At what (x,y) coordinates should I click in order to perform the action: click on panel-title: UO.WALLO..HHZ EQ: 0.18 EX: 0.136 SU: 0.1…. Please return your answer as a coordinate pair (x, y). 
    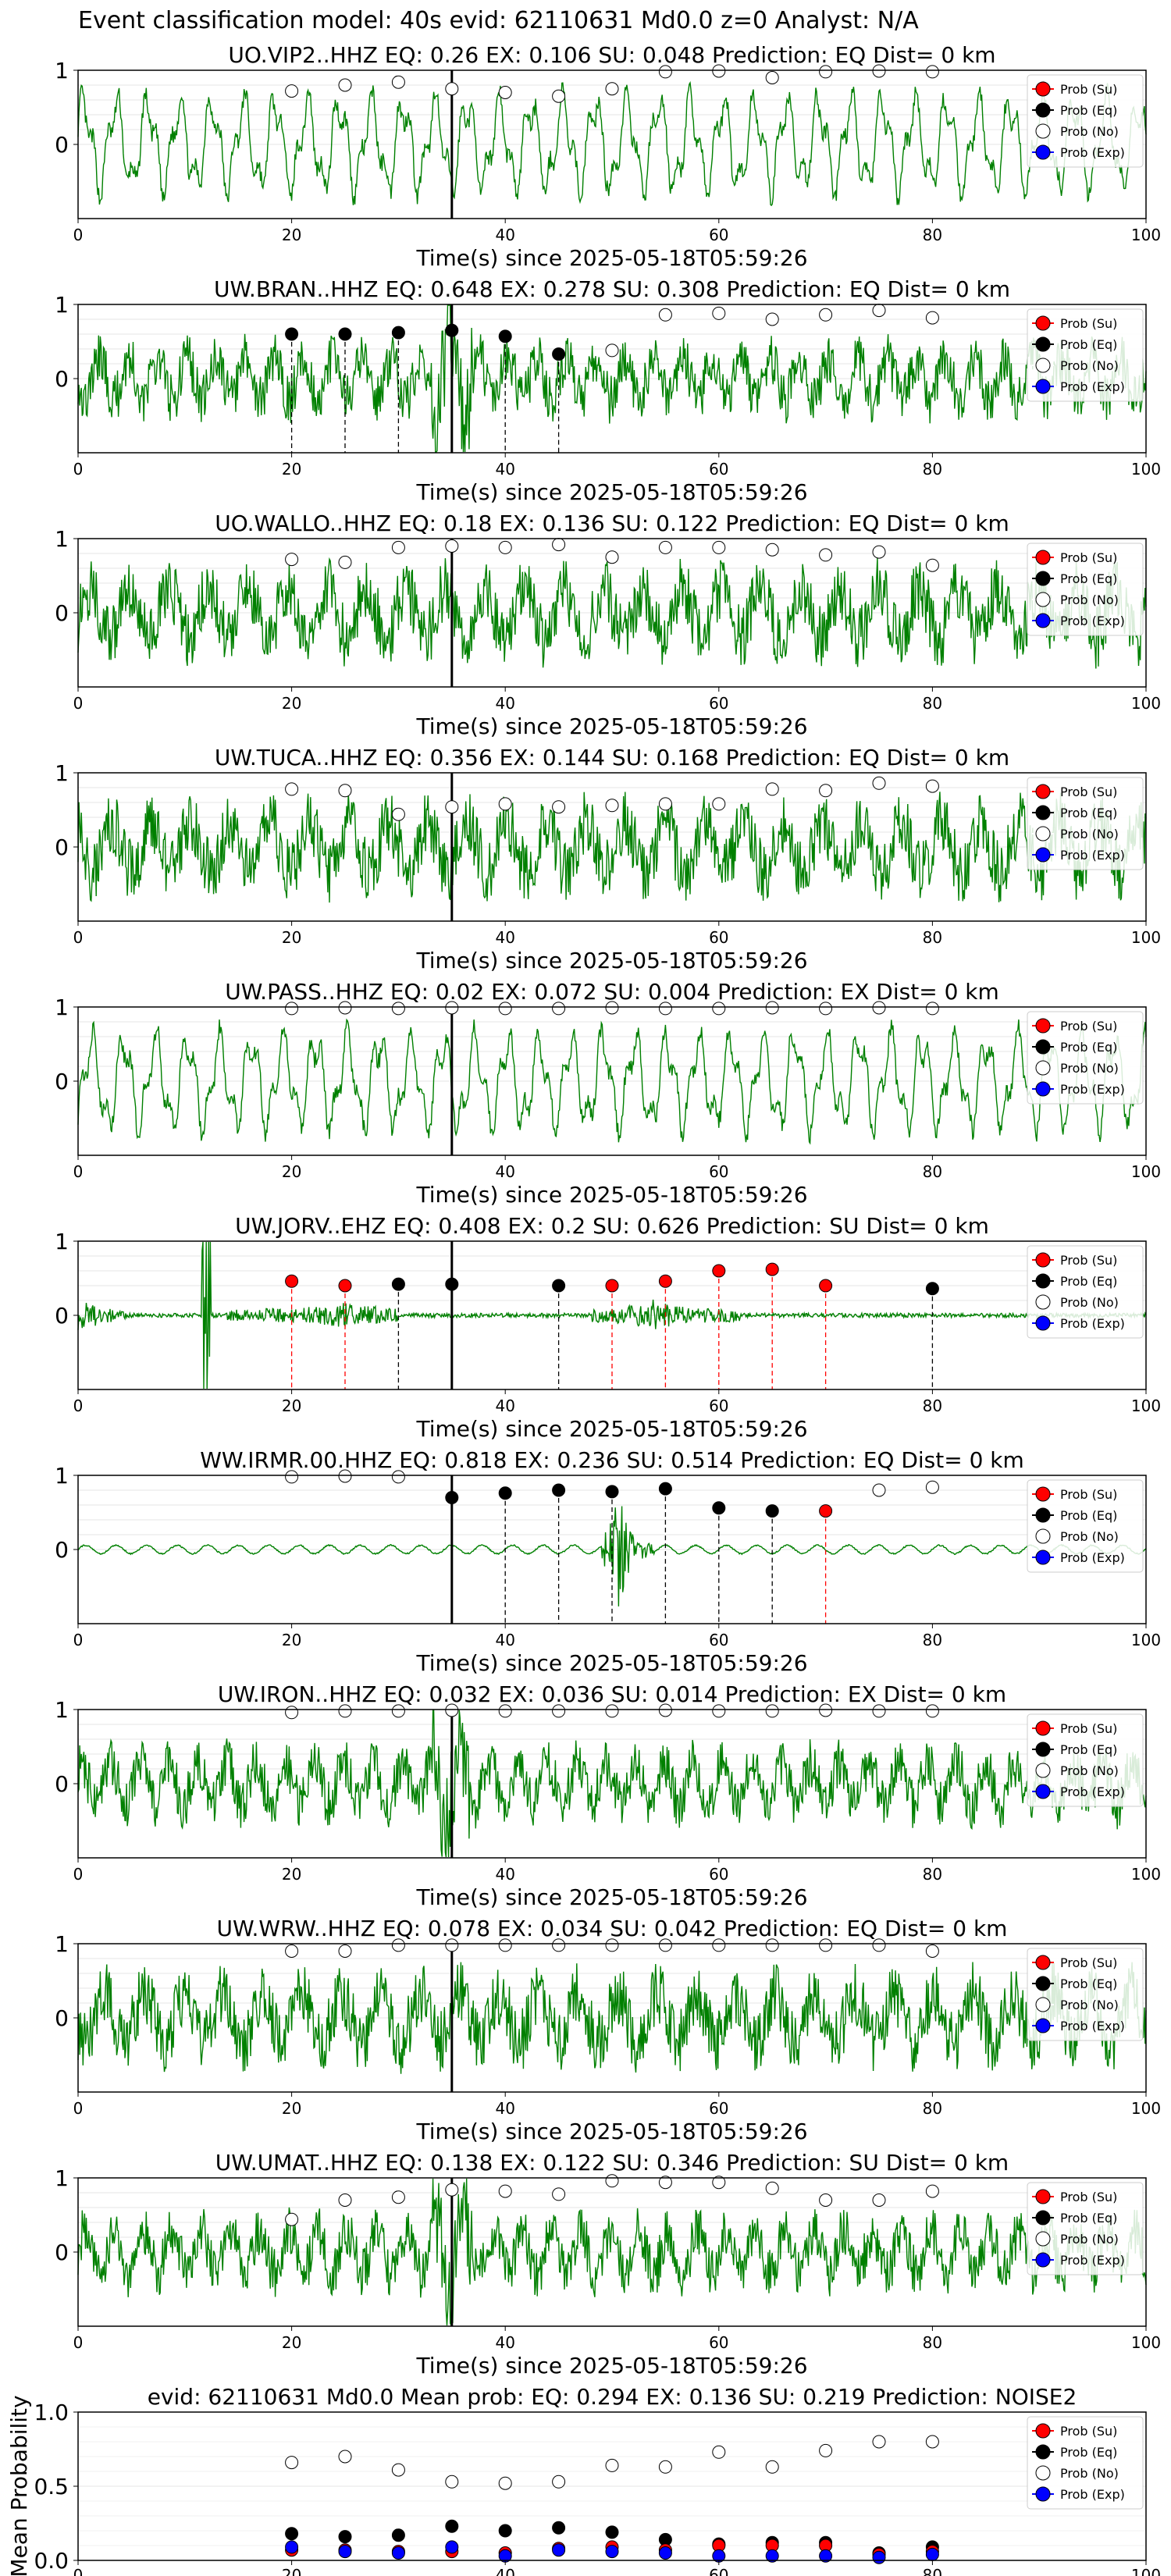
    Looking at the image, I should click on (612, 523).